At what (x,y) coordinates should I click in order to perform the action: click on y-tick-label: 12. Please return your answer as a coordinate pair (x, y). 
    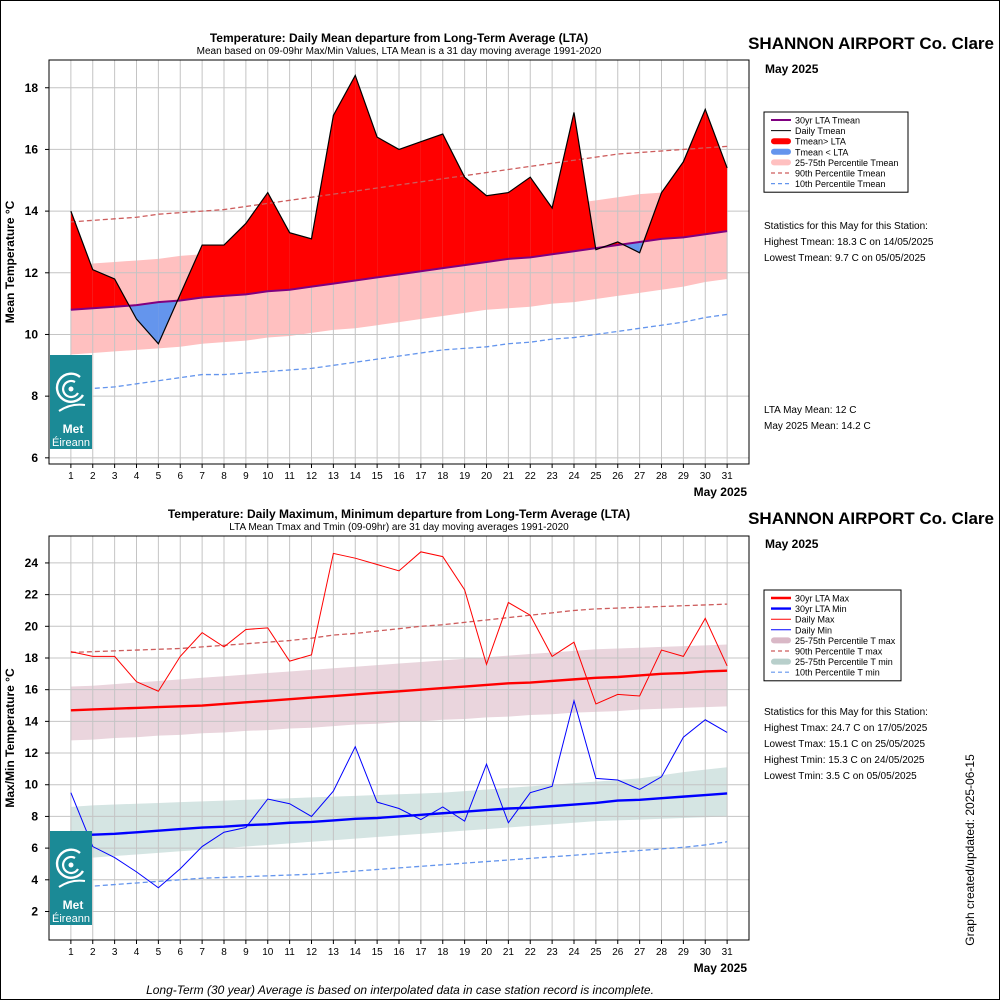
    Looking at the image, I should click on (32, 753).